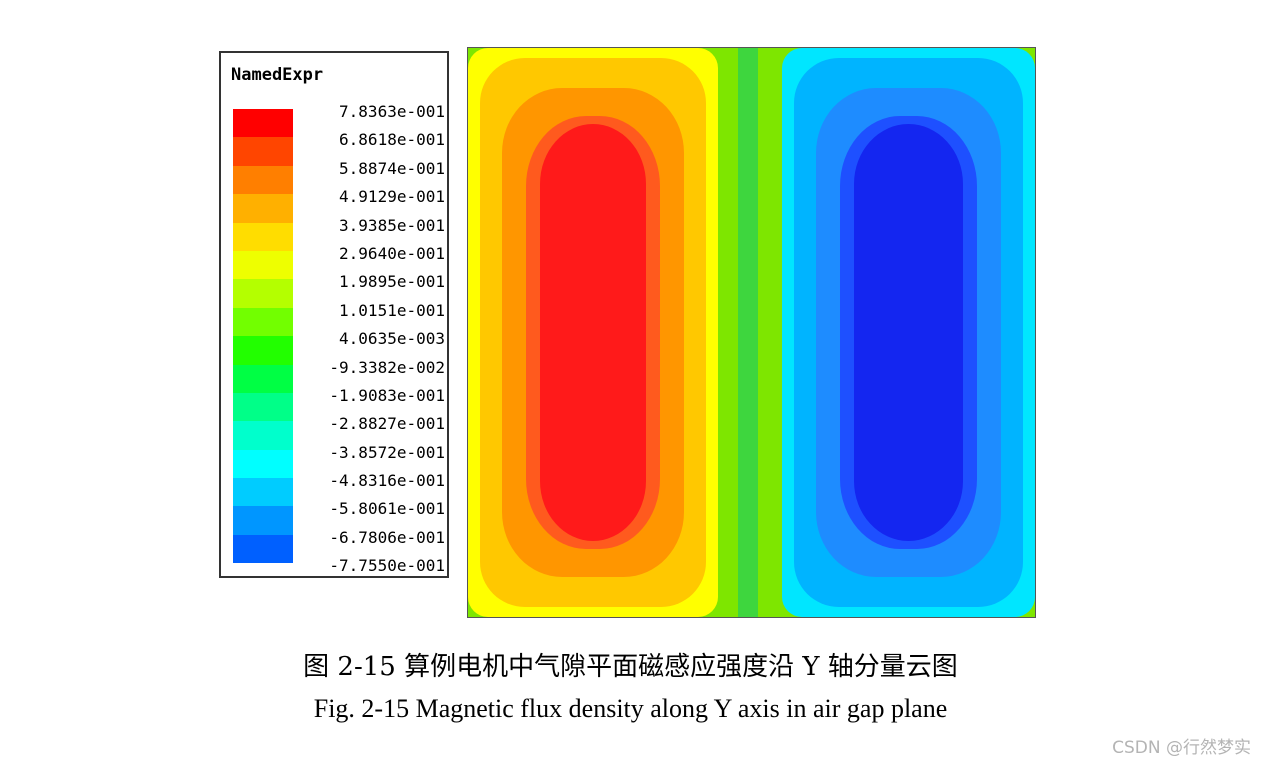 This screenshot has width=1261, height=768. What do you see at coordinates (392, 140) in the screenshot?
I see `legend-tick-label: 6.8618e-001` at bounding box center [392, 140].